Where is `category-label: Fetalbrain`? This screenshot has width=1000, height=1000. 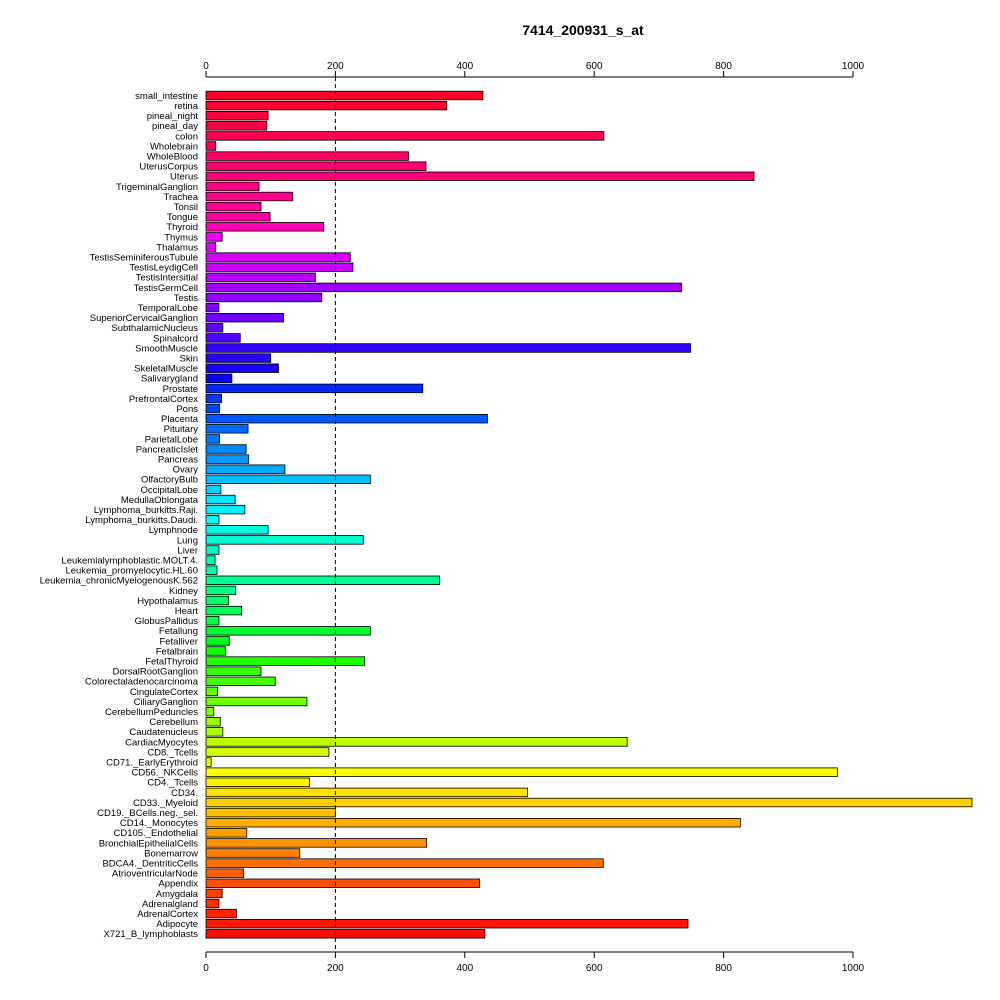
category-label: Fetalbrain is located at coordinates (177, 651).